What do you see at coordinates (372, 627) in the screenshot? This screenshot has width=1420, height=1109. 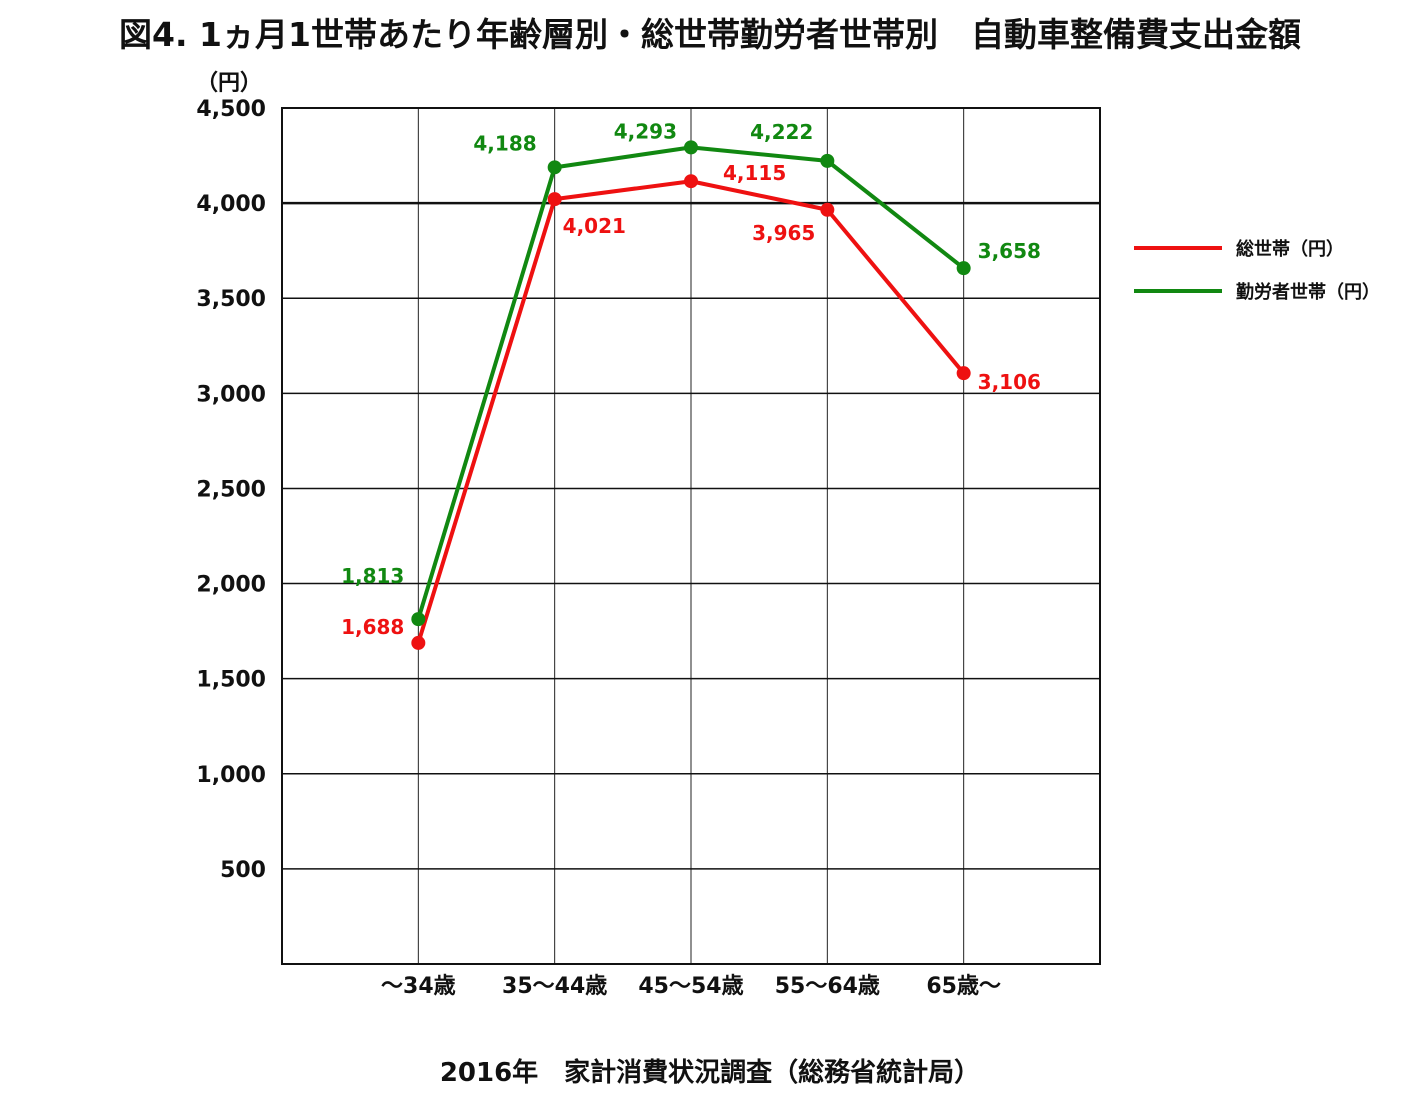 I see `data-label-1: 1,688` at bounding box center [372, 627].